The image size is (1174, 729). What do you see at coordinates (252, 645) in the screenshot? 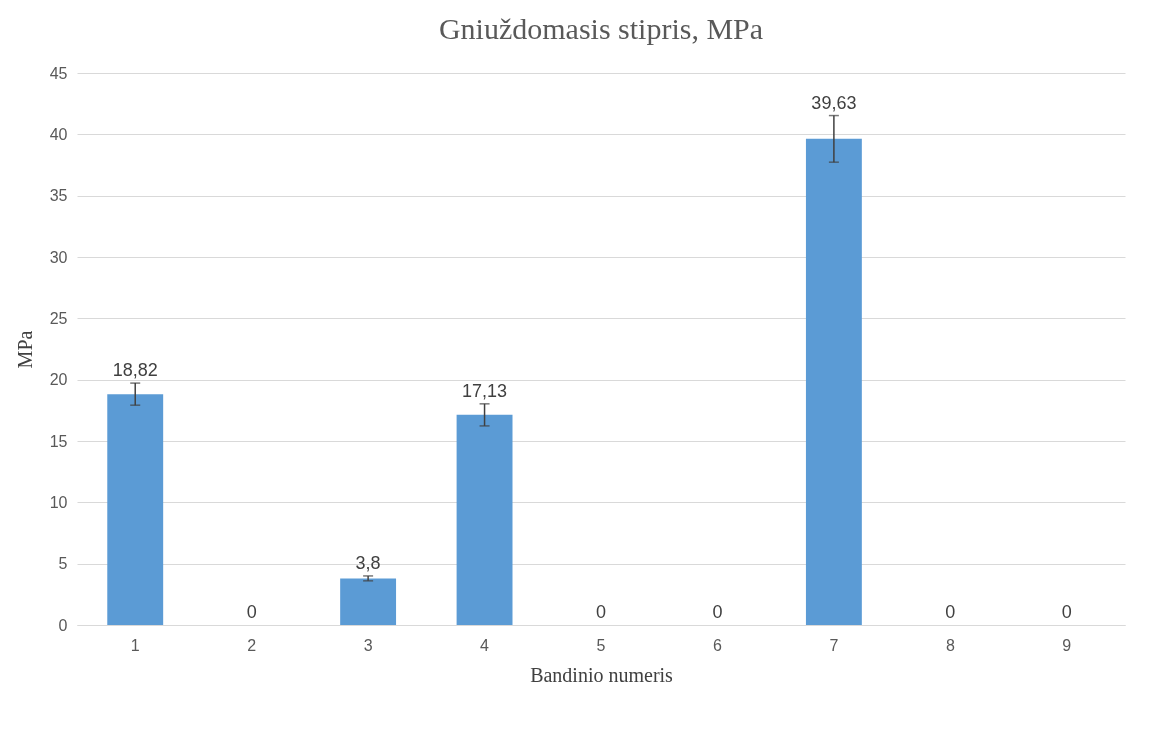
I see `x-tick-label: 2` at bounding box center [252, 645].